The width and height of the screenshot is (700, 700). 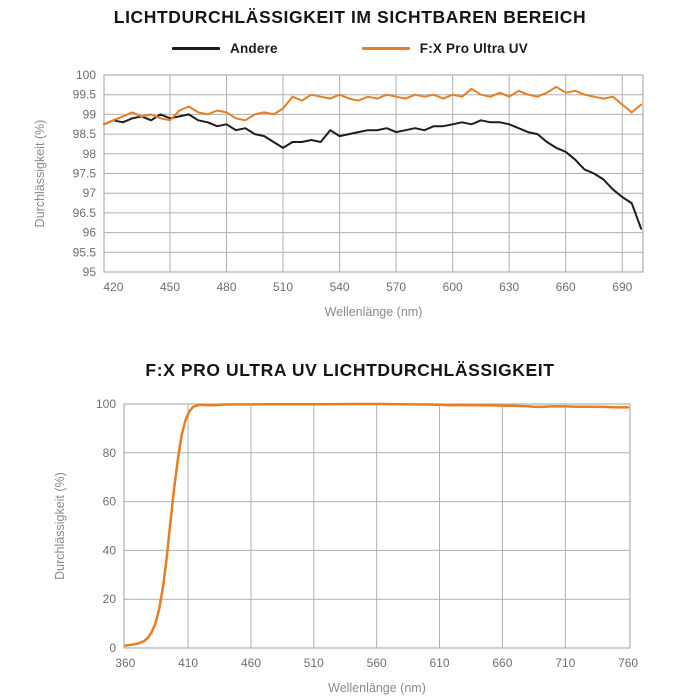 I want to click on legend-label-andere: Andere, so click(x=254, y=48).